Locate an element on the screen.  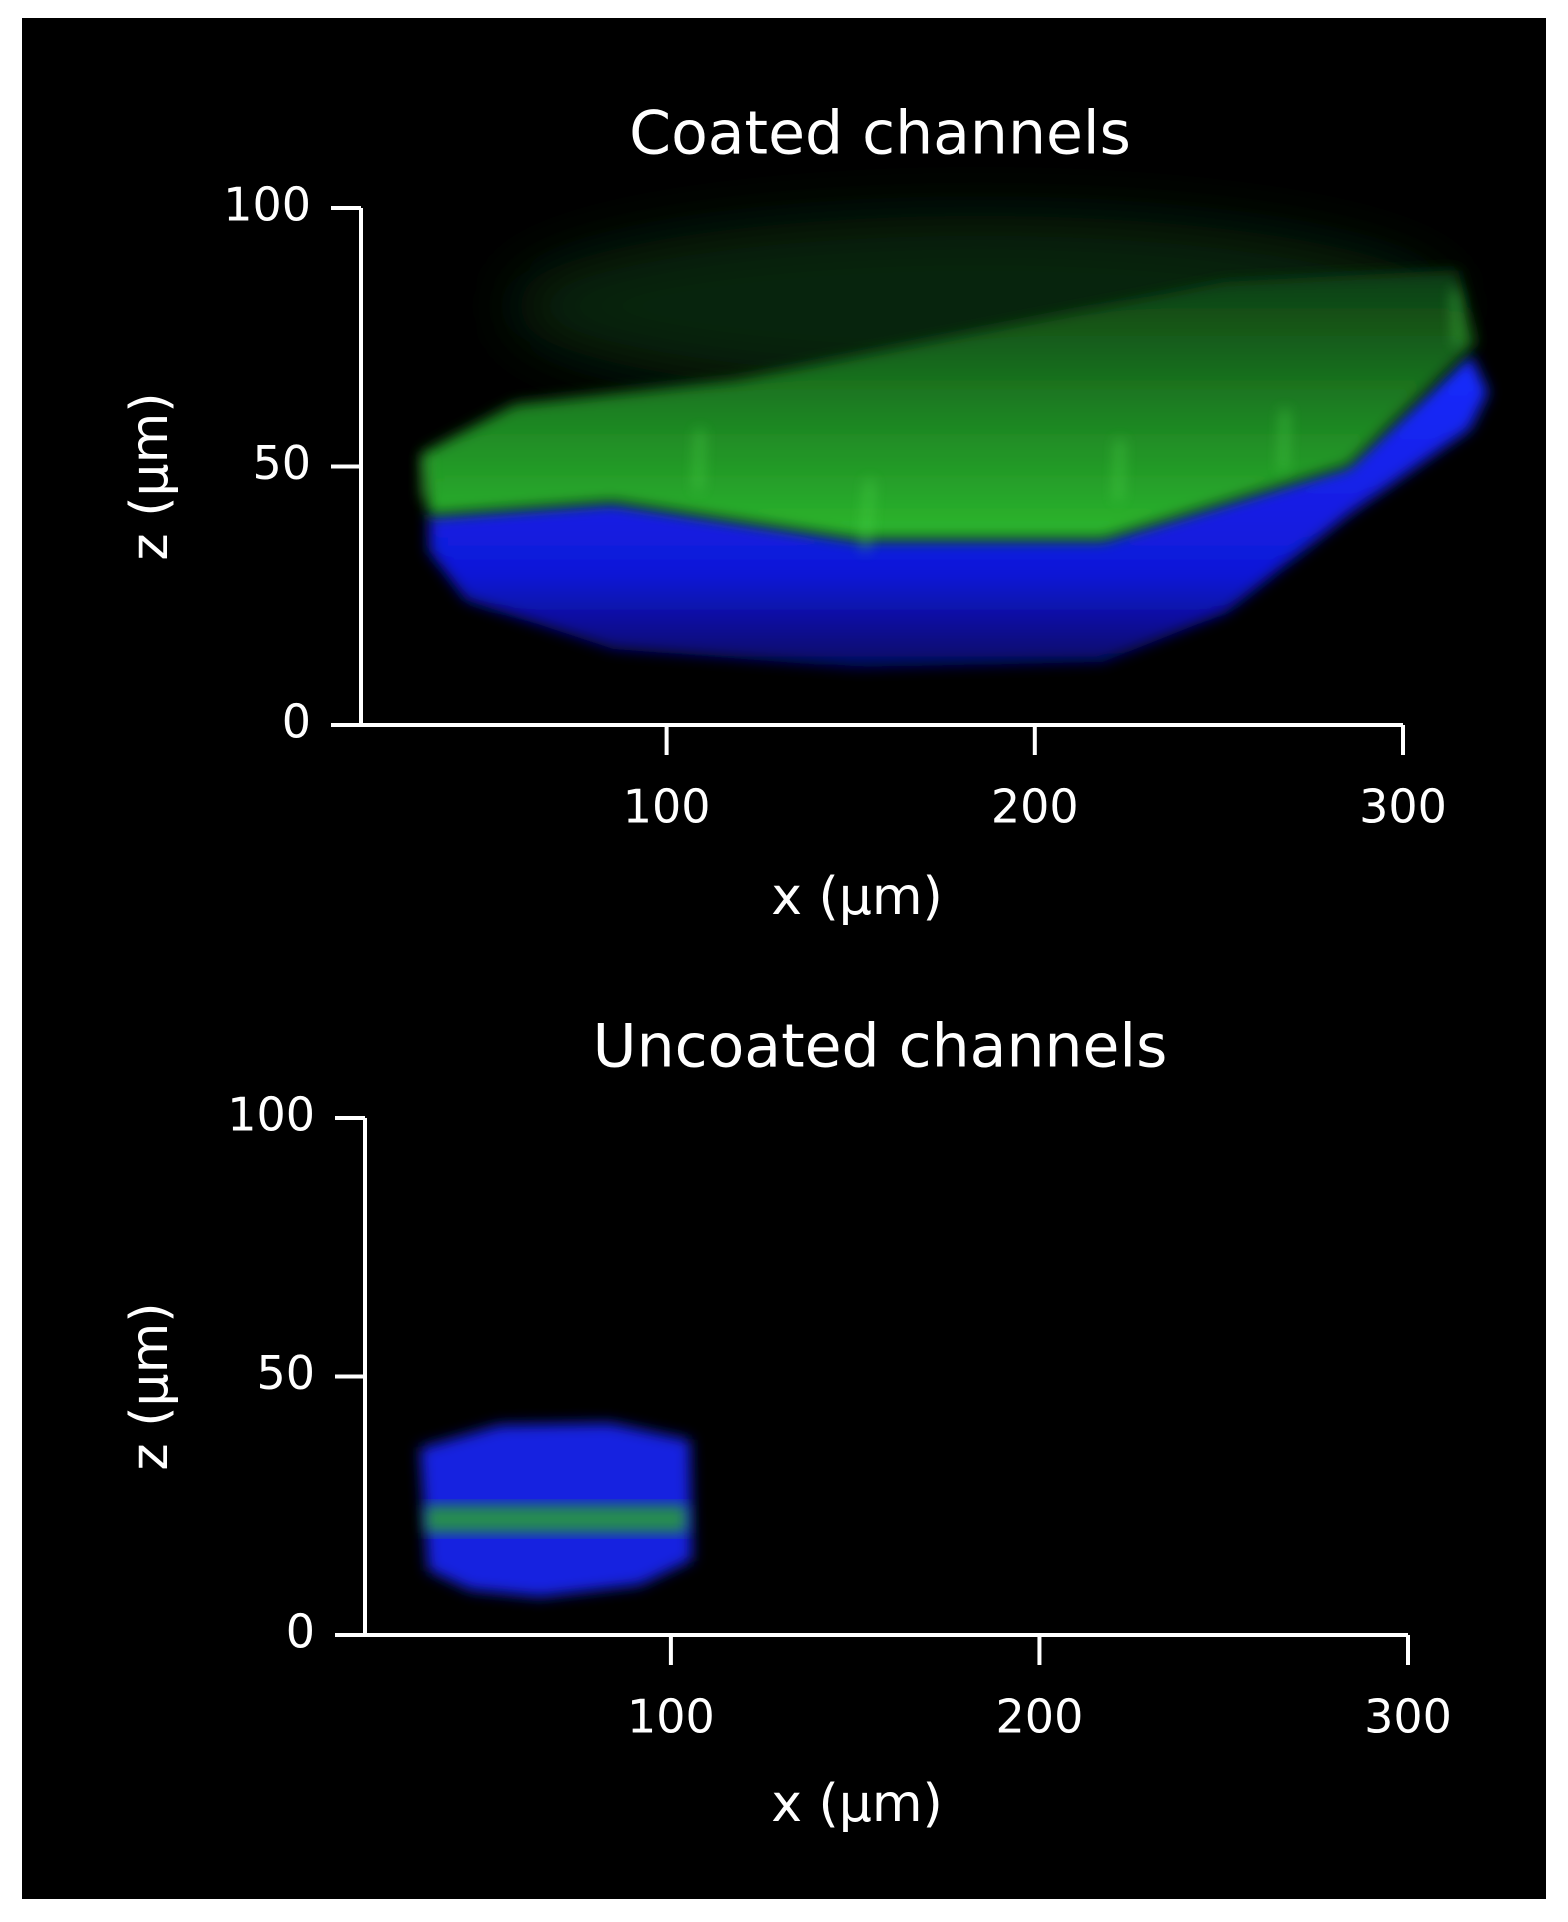
uncoated-image is located at coordinates (556, 1510).